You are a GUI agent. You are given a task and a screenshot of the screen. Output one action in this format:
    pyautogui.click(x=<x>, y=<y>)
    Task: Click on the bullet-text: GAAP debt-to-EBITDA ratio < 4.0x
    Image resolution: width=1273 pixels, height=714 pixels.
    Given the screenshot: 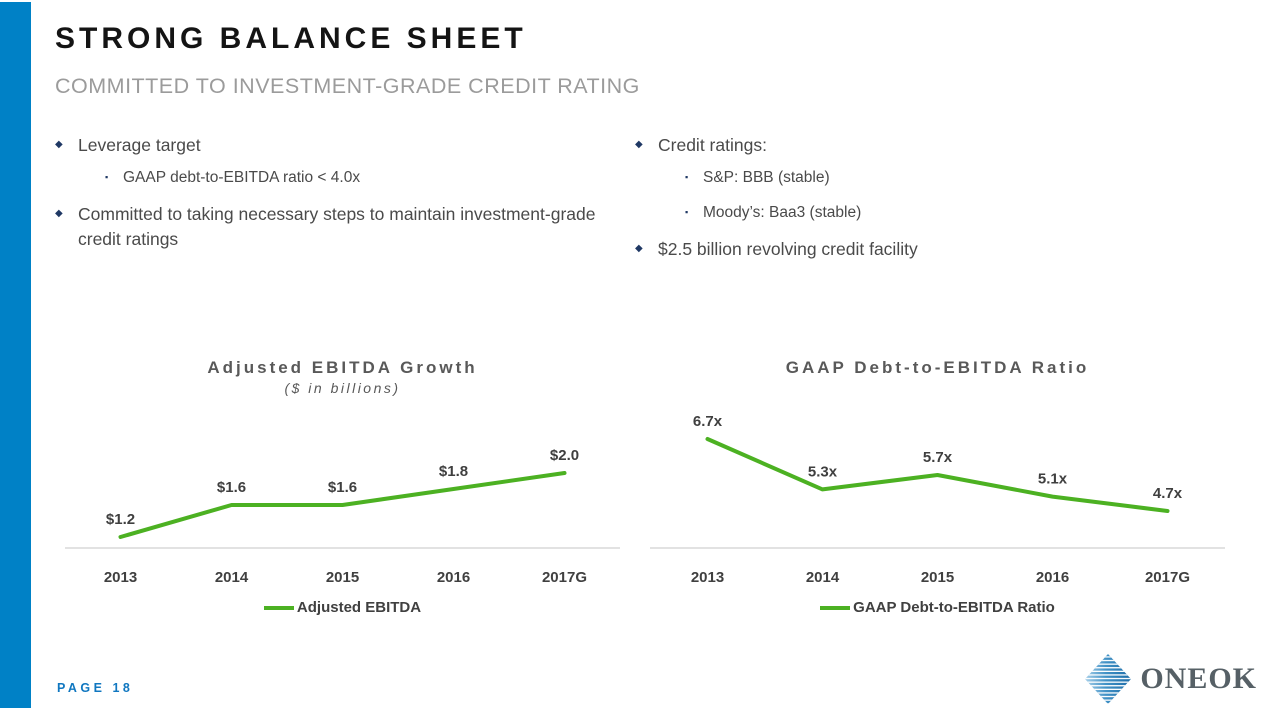 What is the action you would take?
    pyautogui.click(x=242, y=178)
    